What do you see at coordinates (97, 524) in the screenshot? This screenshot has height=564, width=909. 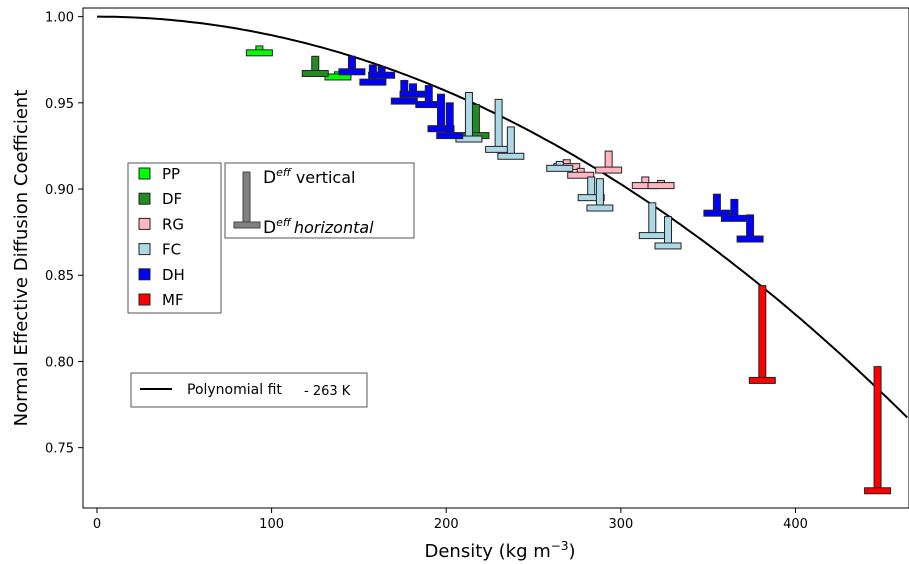 I see `x-tick-label: 0` at bounding box center [97, 524].